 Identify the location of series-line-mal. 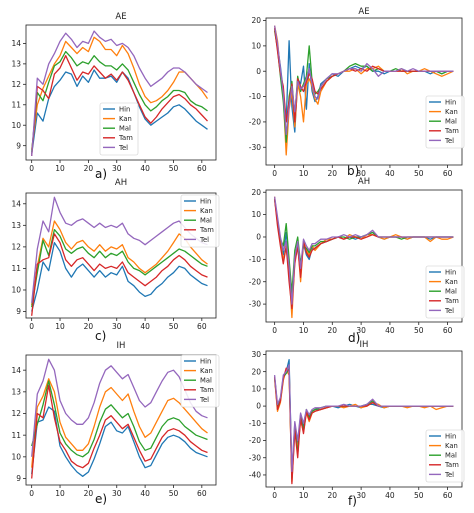
(119, 268).